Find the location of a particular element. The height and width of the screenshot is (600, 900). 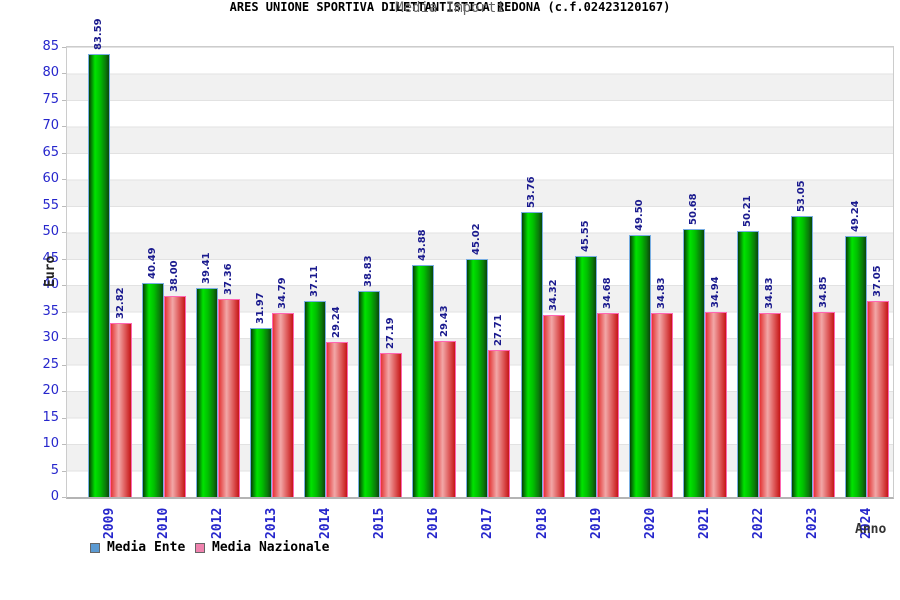

bar-media-ente-2019 is located at coordinates (585, 376).